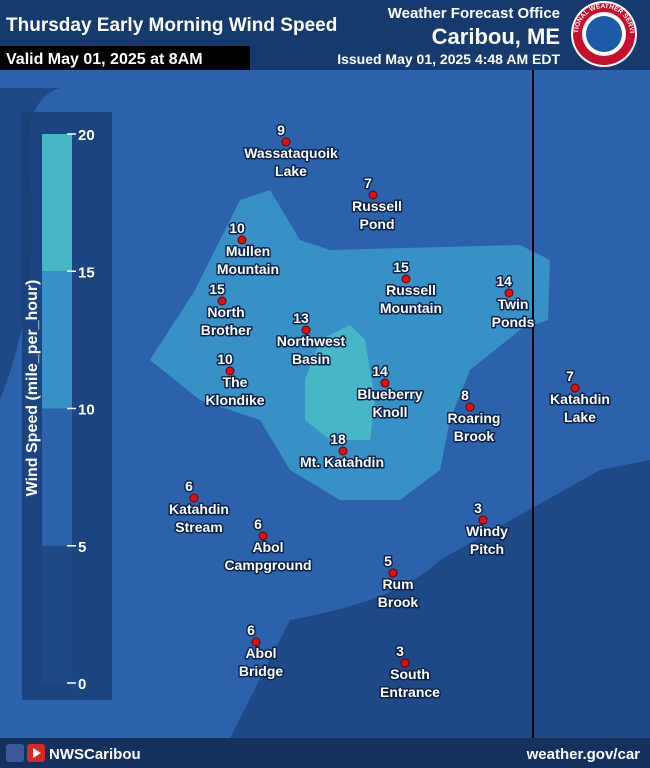 The width and height of the screenshot is (650, 768). What do you see at coordinates (32, 388) in the screenshot?
I see `legend-label: Wind Speed (mile_per_hour)` at bounding box center [32, 388].